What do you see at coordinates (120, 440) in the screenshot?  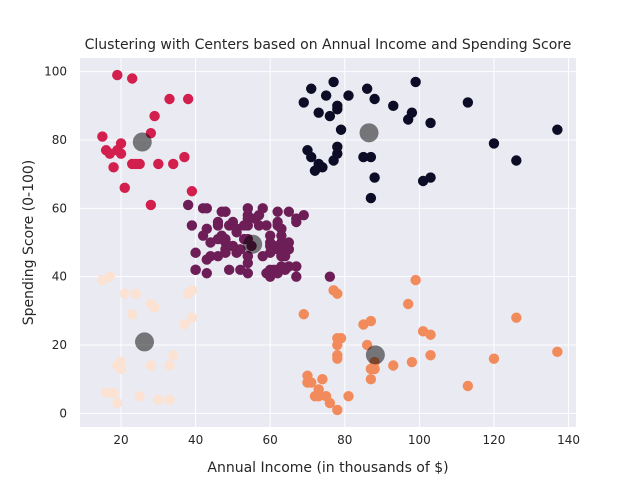 I see `x-tick-label: 20` at bounding box center [120, 440].